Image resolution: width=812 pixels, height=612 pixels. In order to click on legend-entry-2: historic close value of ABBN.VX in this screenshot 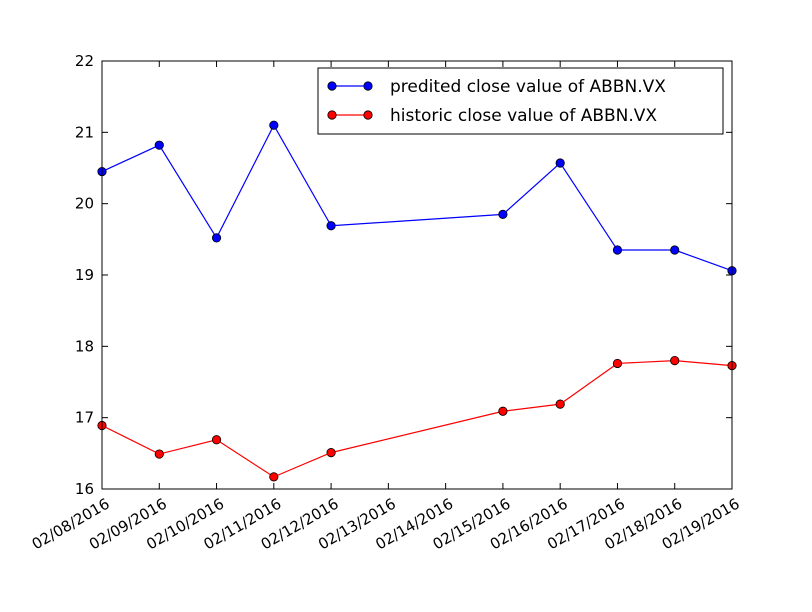, I will do `click(492, 116)`.